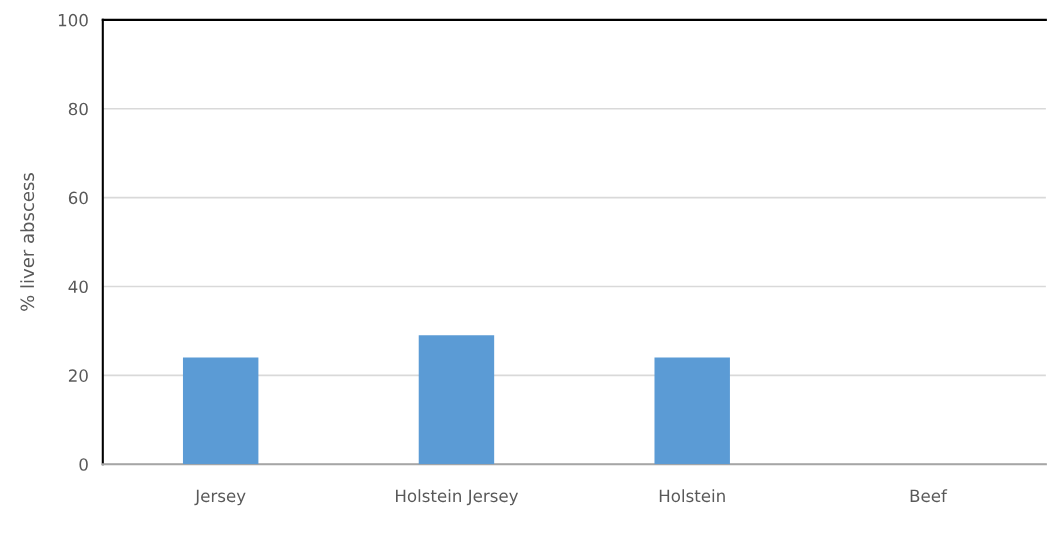 The image size is (1049, 552). I want to click on y-tick-label: 0, so click(83, 464).